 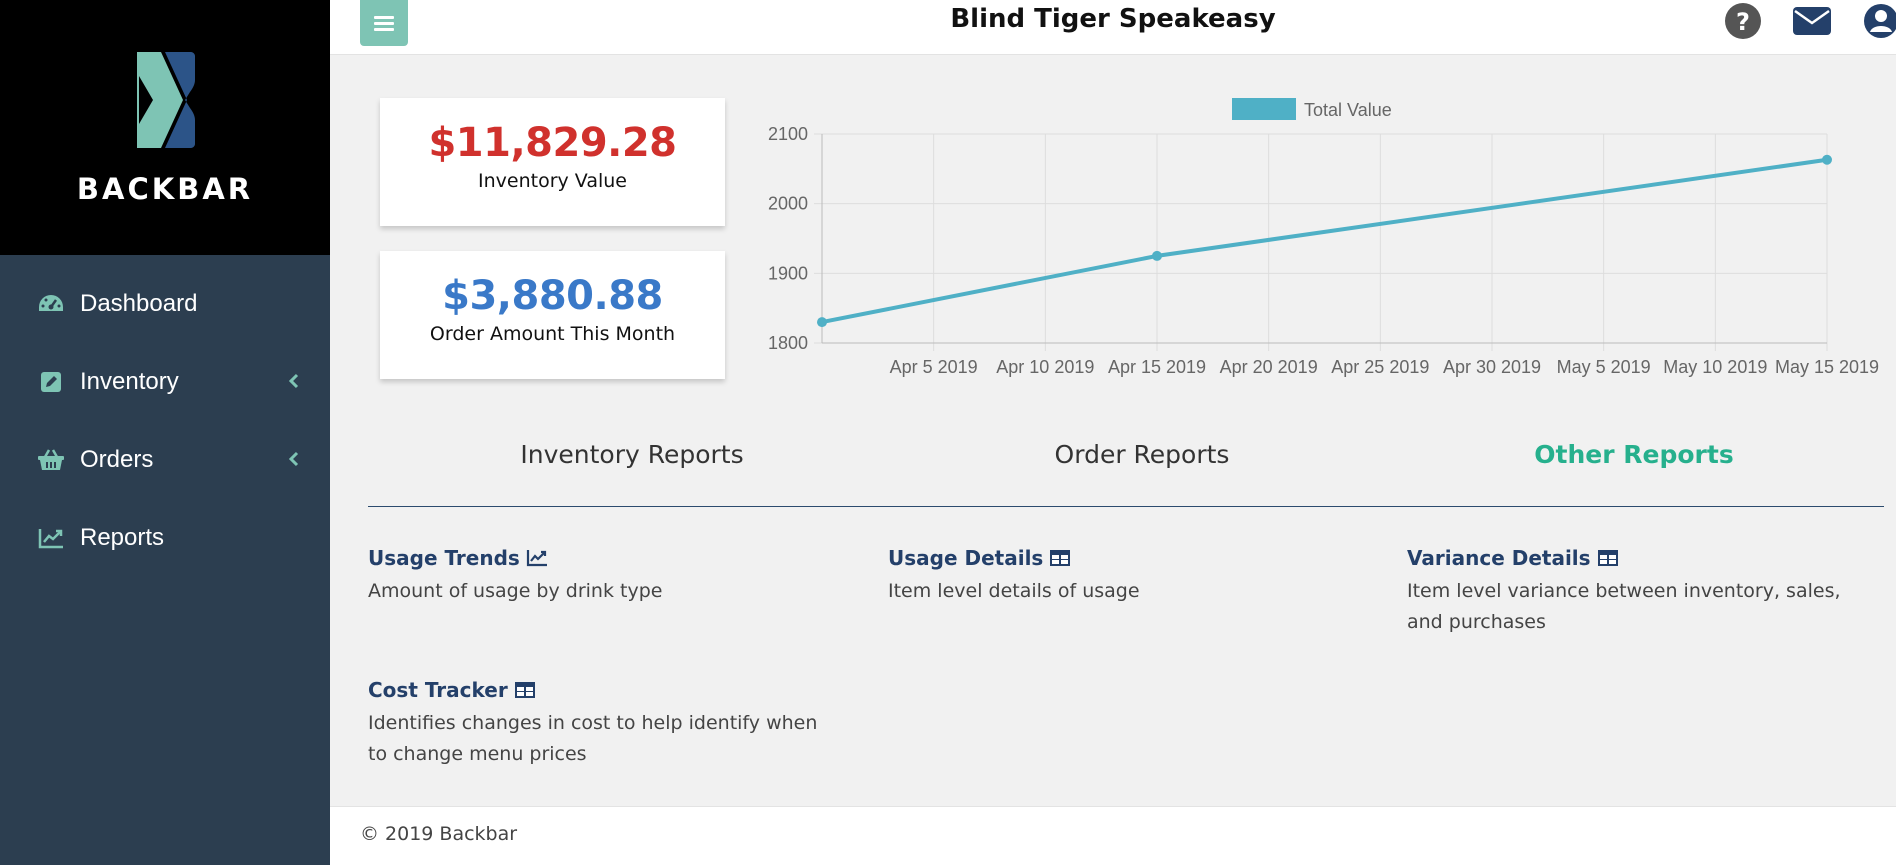 What do you see at coordinates (1879, 21) in the screenshot?
I see `user-icon` at bounding box center [1879, 21].